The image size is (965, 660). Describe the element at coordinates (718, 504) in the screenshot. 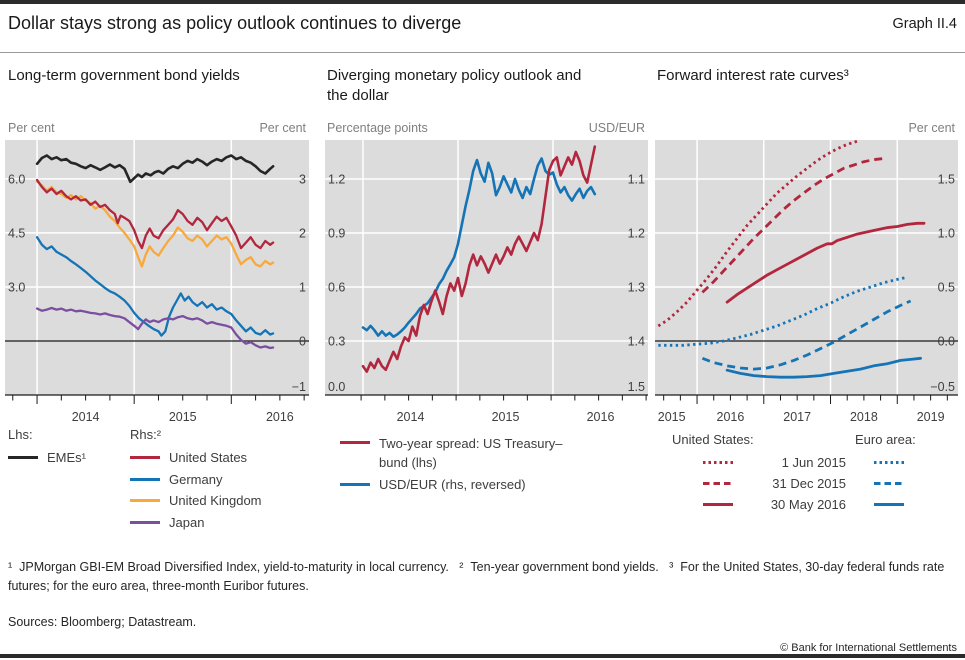

I see `us-solid-swatch` at that location.